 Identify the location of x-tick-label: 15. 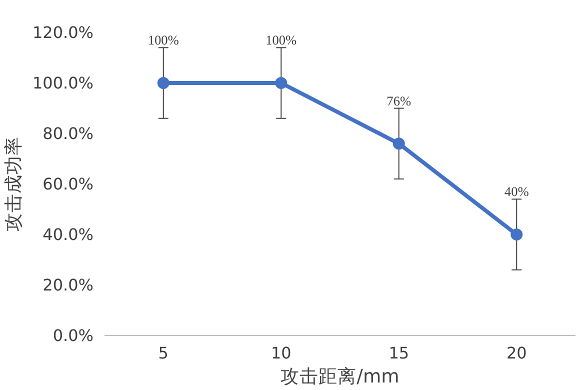
(399, 353).